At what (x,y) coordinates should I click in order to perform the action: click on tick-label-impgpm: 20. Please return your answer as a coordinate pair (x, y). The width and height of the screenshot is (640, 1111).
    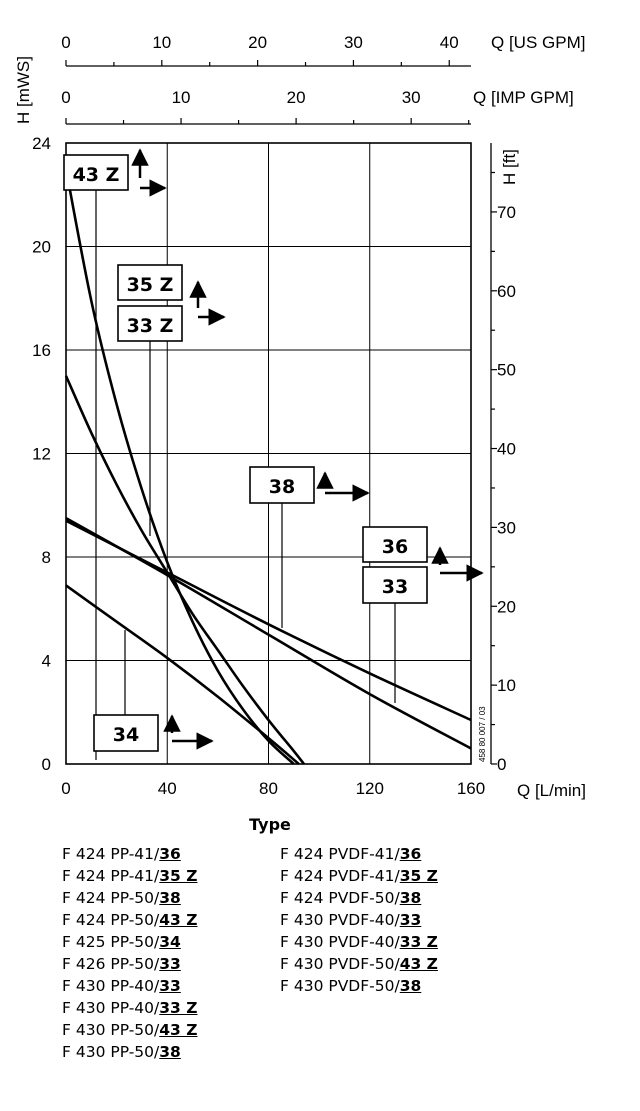
    Looking at the image, I should click on (296, 97).